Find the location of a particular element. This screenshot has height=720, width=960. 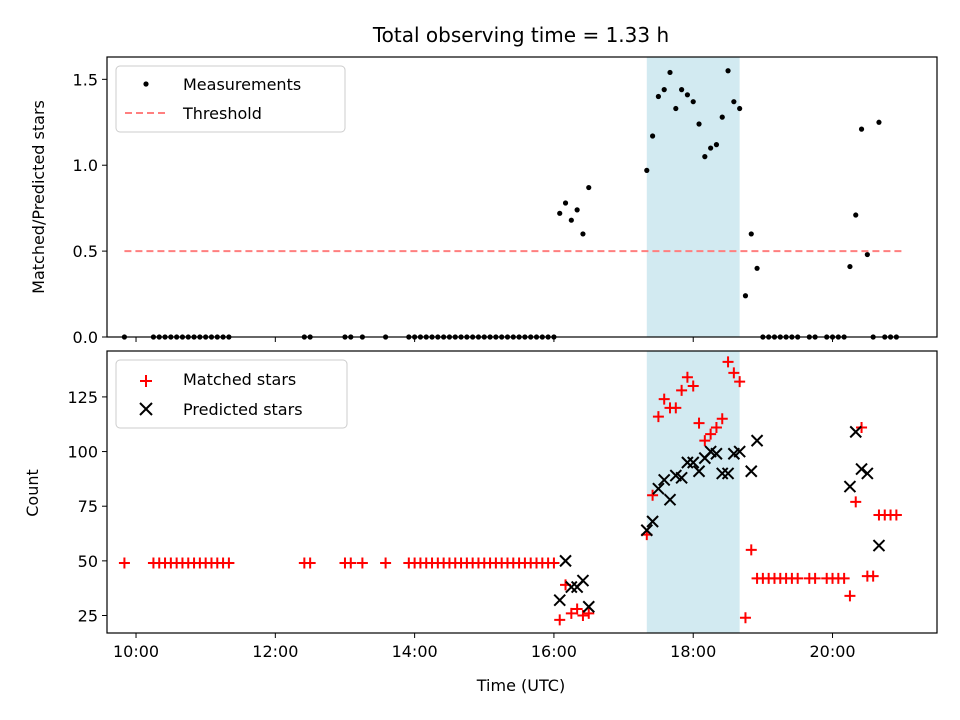

y-tick-label: 1.5 is located at coordinates (85, 79).